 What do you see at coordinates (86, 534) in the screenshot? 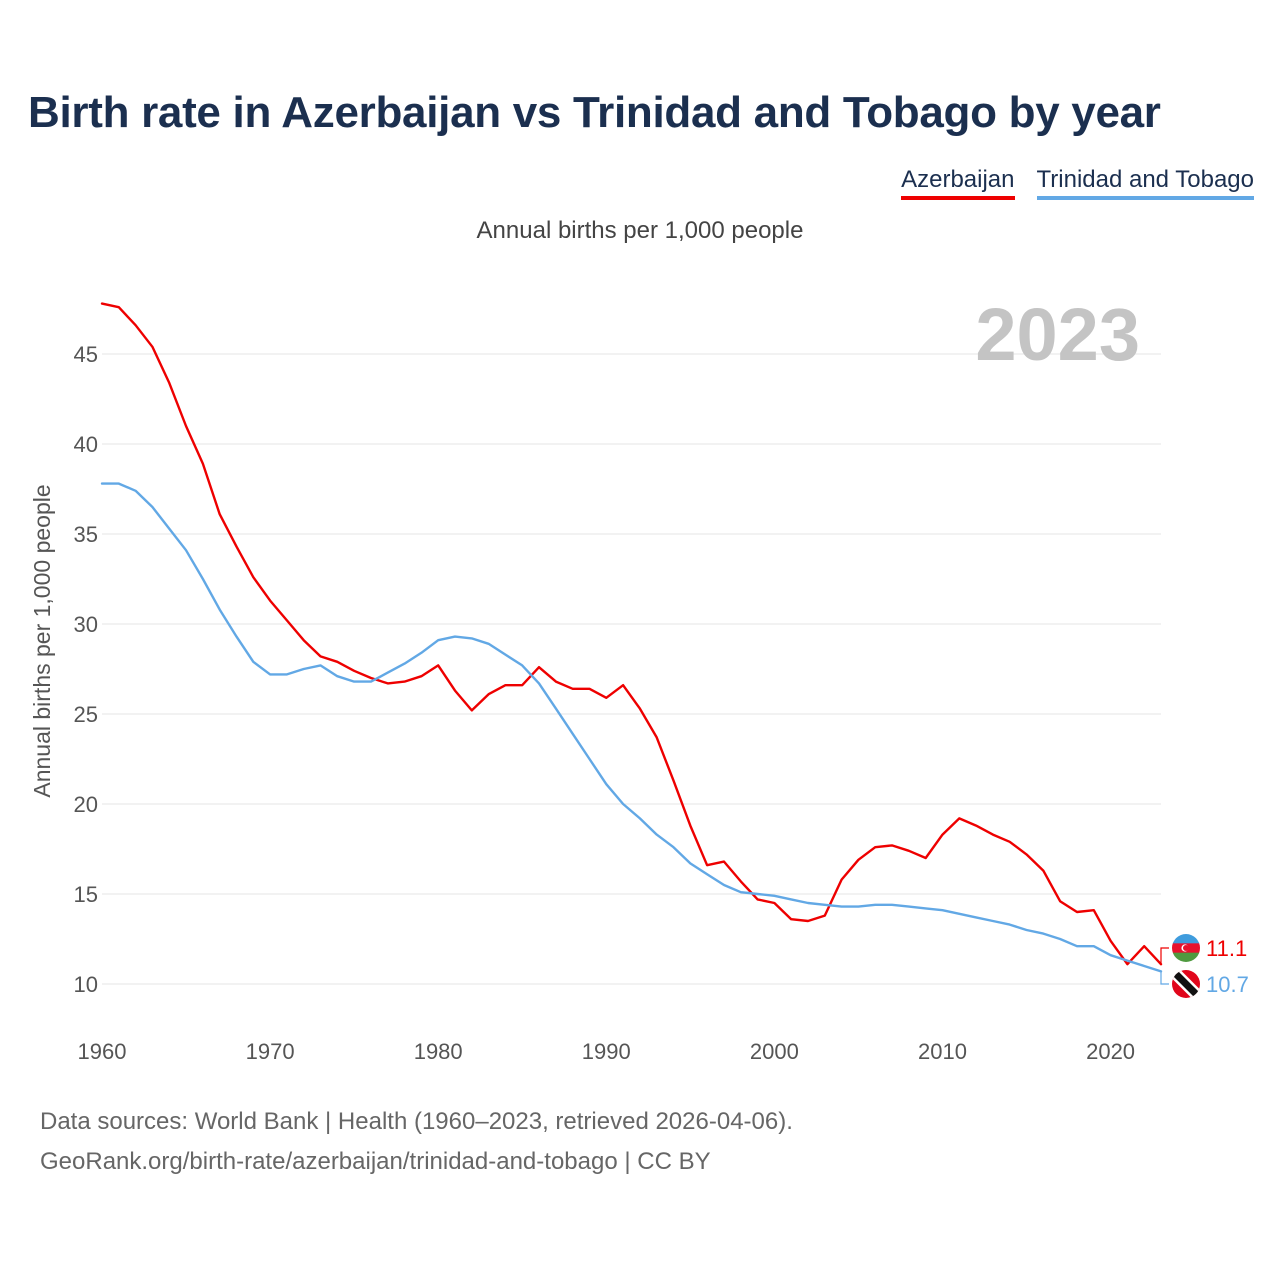
I see `y-tick-label-35: 35` at bounding box center [86, 534].